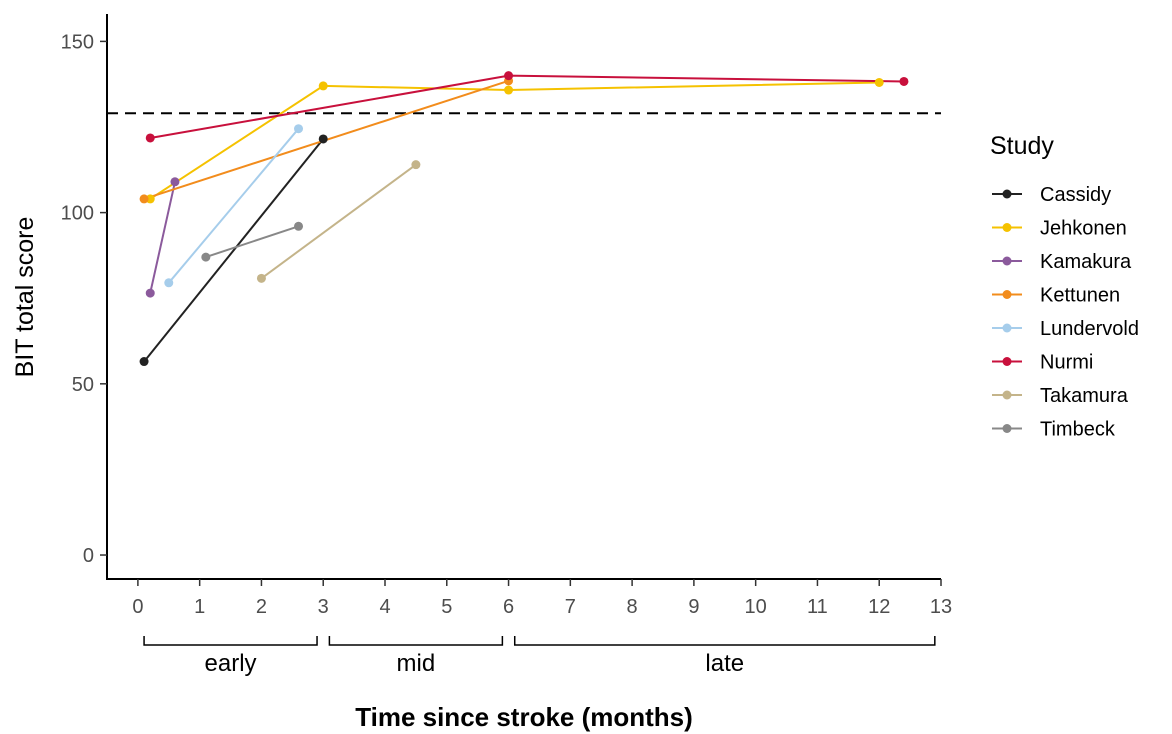 The height and width of the screenshot is (734, 1172). Describe the element at coordinates (632, 607) in the screenshot. I see `x-tick-label: 8` at that location.